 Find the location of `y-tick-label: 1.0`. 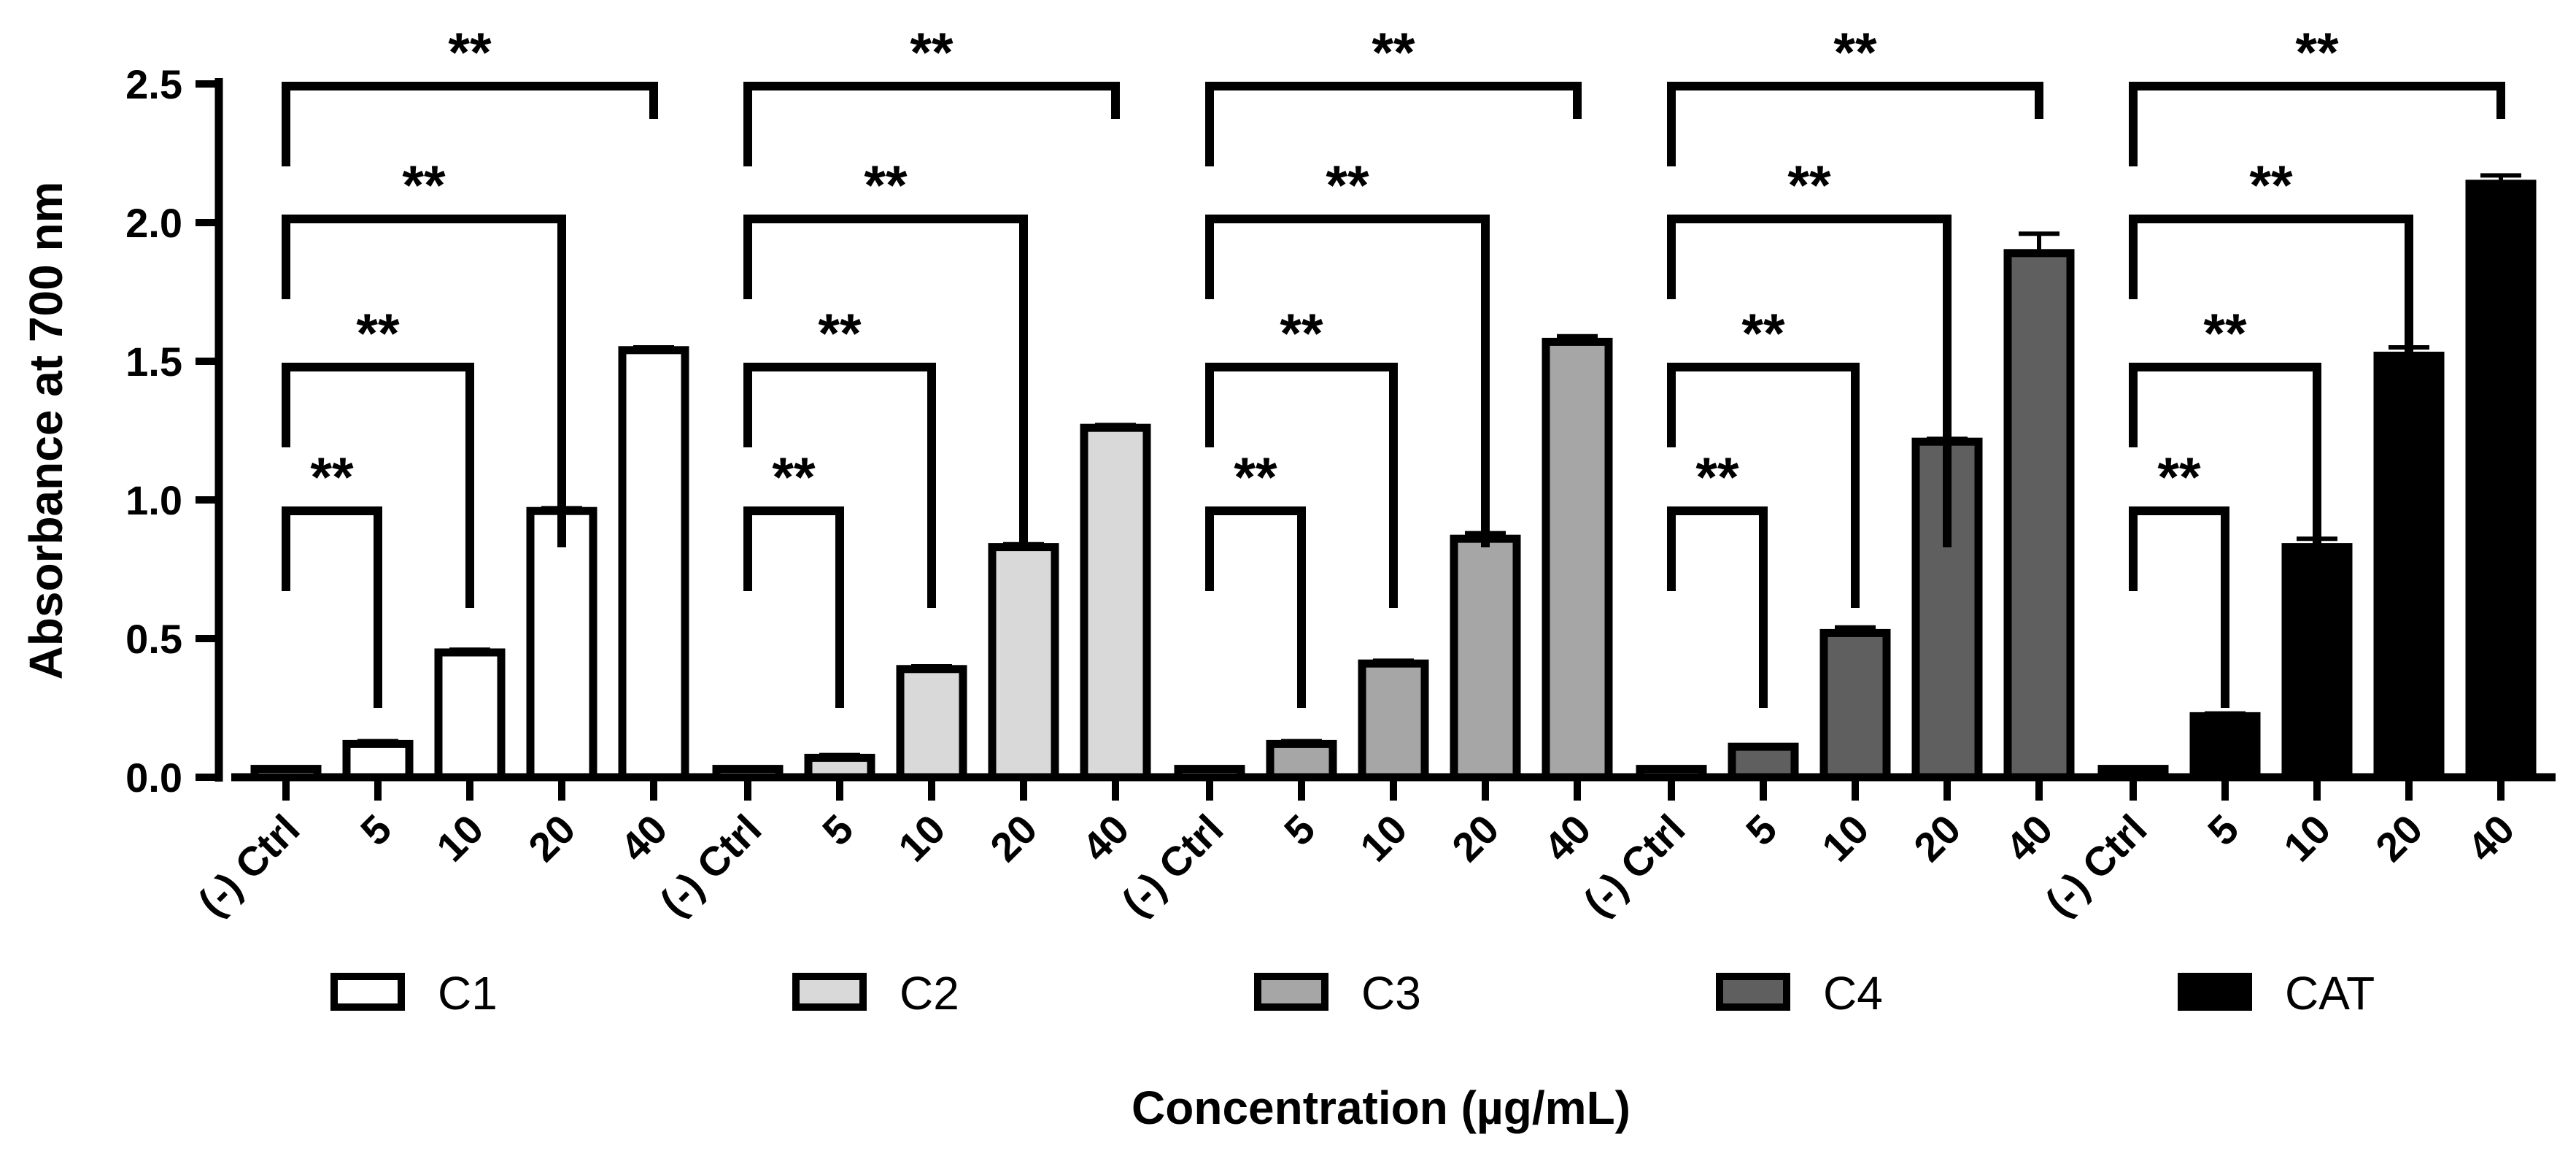

y-tick-label: 1.0 is located at coordinates (153, 500).